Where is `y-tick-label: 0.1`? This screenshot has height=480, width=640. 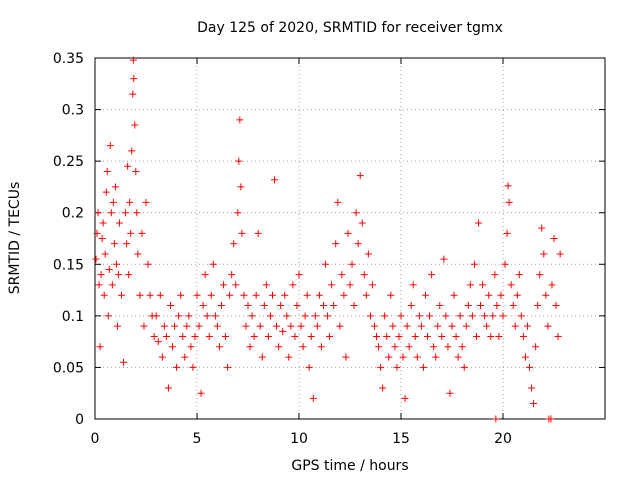
y-tick-label: 0.1 is located at coordinates (73, 317).